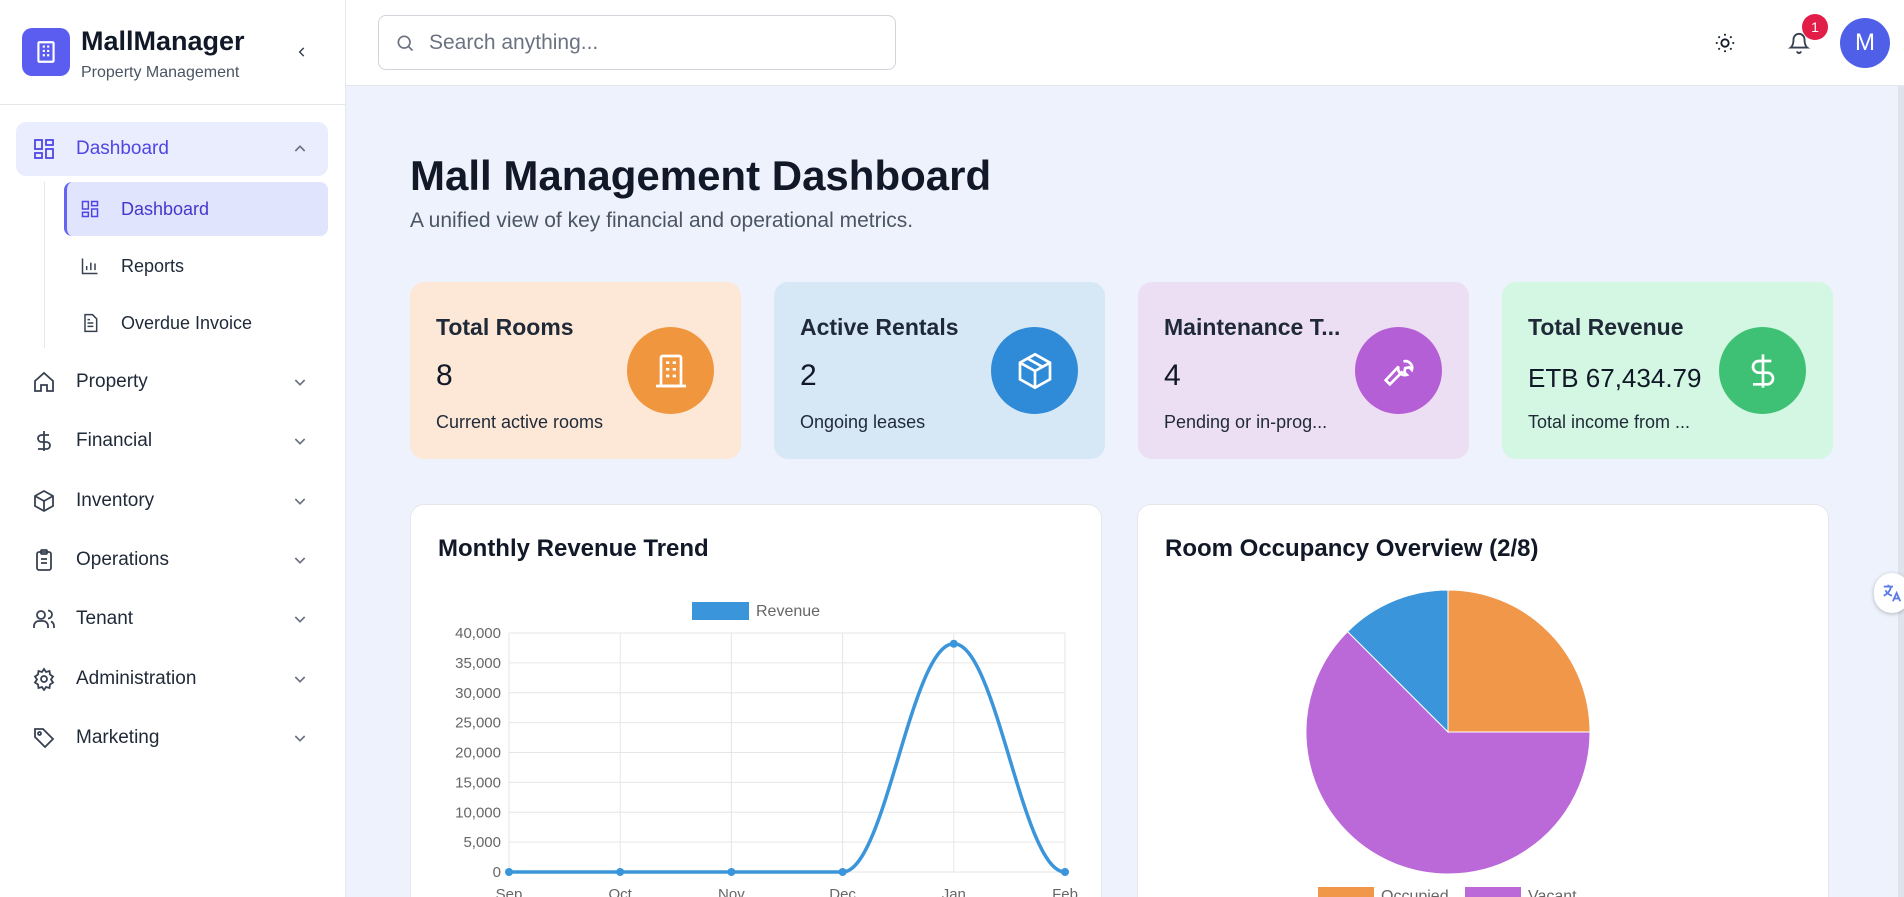  Describe the element at coordinates (89, 266) in the screenshot. I see `bar-chart-icon` at that location.